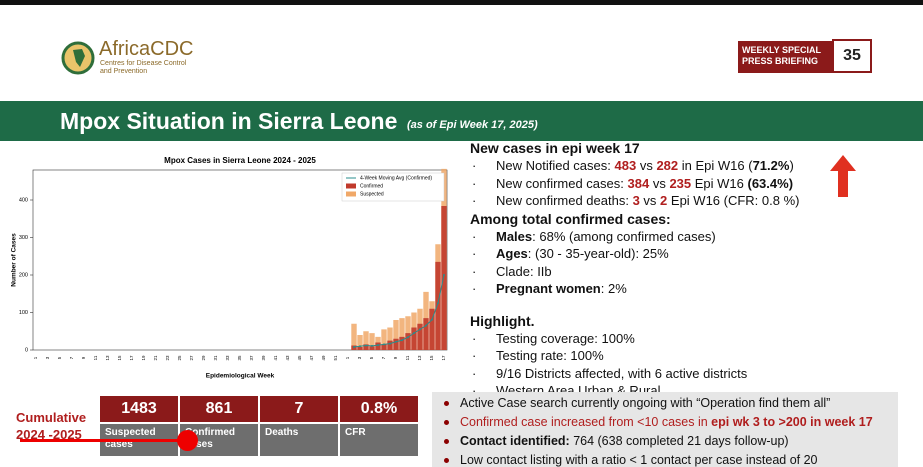 This screenshot has height=467, width=923. Describe the element at coordinates (275, 358) in the screenshot. I see `x-tick-label: 41` at that location.